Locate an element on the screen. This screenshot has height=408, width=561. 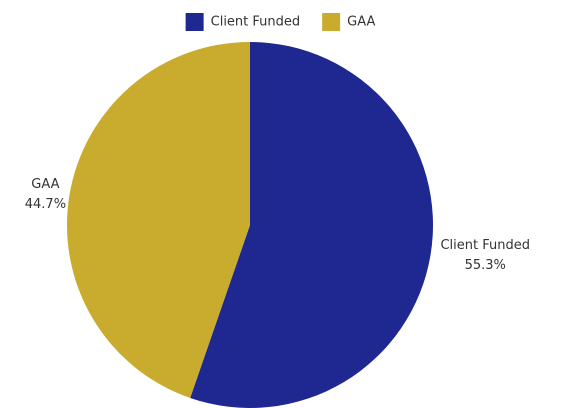
legend-label: Client Funded is located at coordinates (256, 22).